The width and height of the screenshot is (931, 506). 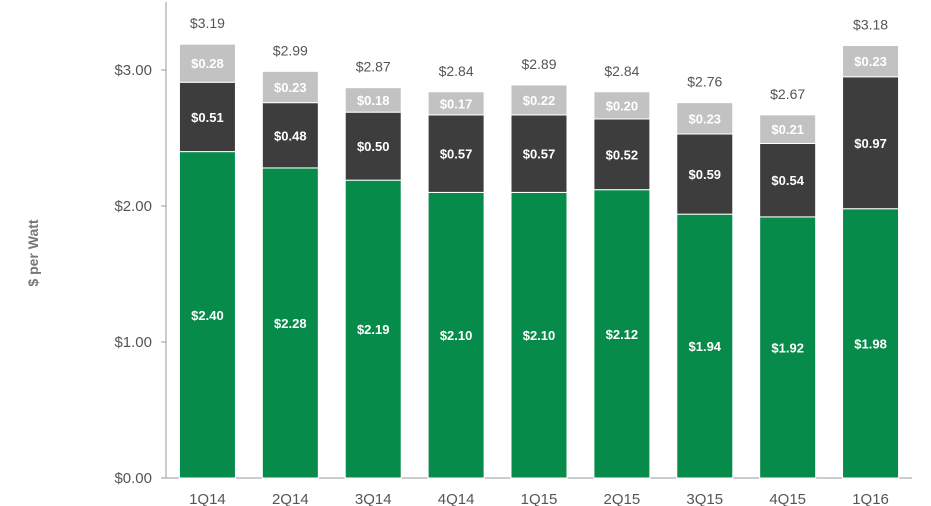 I want to click on segment-value-label: $2.28, so click(x=290, y=323).